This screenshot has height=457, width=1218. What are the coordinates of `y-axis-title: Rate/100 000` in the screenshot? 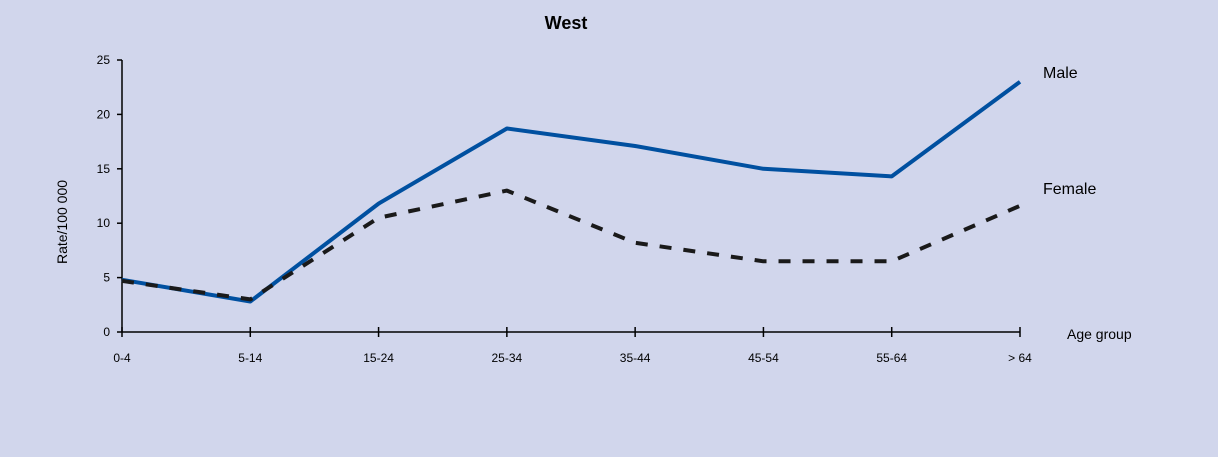 It's located at (62, 222).